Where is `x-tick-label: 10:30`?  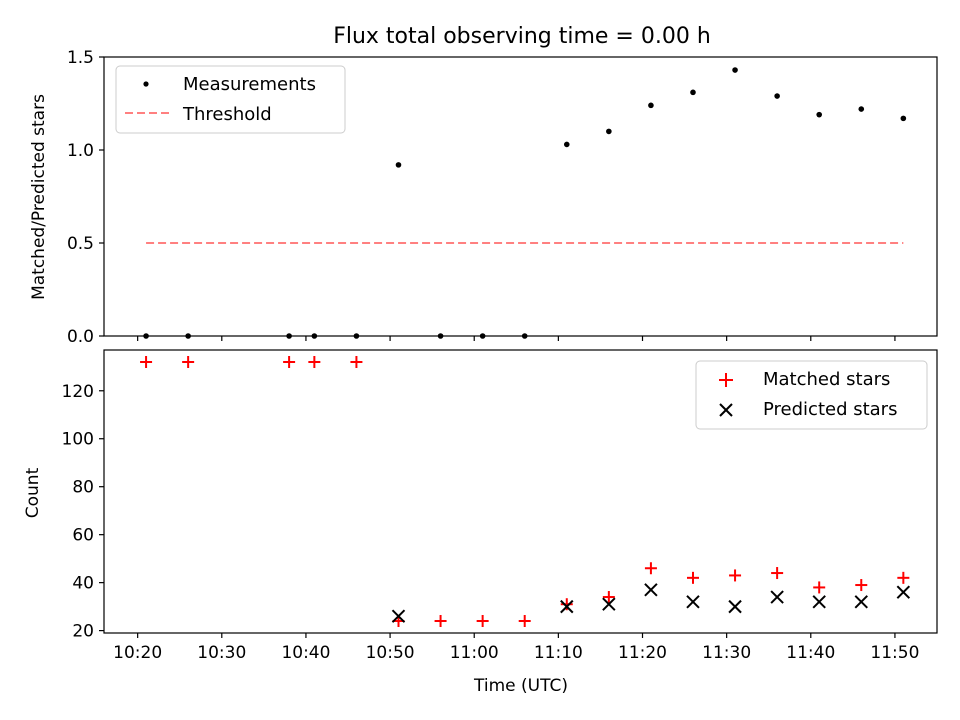 x-tick-label: 10:30 is located at coordinates (221, 653).